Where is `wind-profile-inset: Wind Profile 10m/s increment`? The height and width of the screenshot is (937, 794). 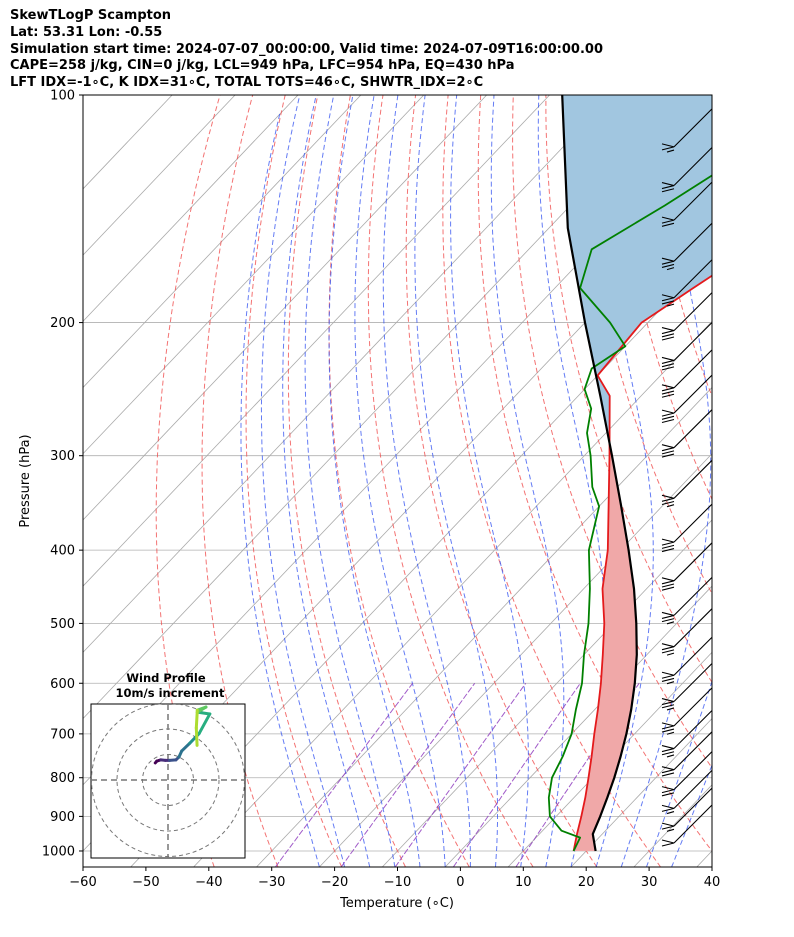
wind-profile-inset: Wind Profile 10m/s increment is located at coordinates (168, 765).